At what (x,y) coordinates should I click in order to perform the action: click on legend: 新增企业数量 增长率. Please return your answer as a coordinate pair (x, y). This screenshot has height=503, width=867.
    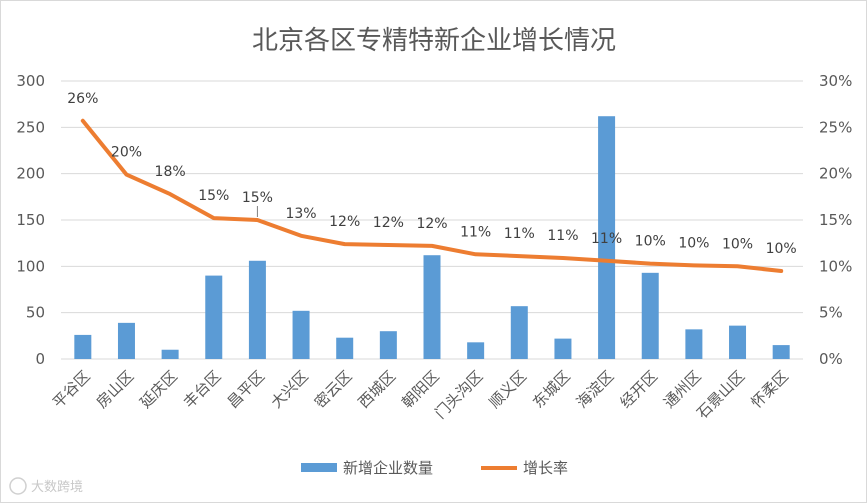
    Looking at the image, I should click on (434, 468).